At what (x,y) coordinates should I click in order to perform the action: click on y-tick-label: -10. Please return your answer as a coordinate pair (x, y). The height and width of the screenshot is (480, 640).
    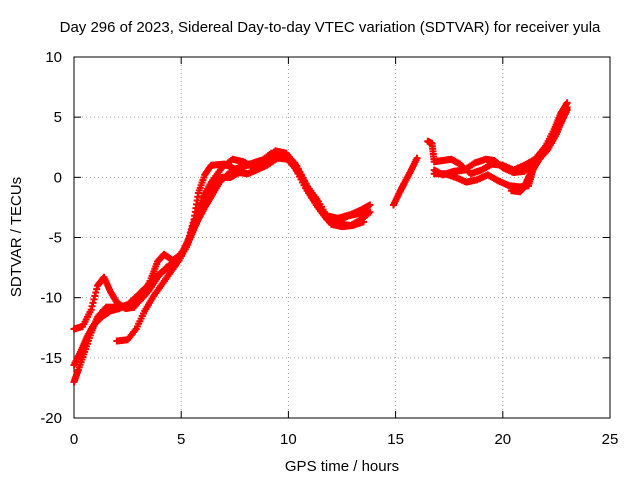
    Looking at the image, I should click on (51, 298).